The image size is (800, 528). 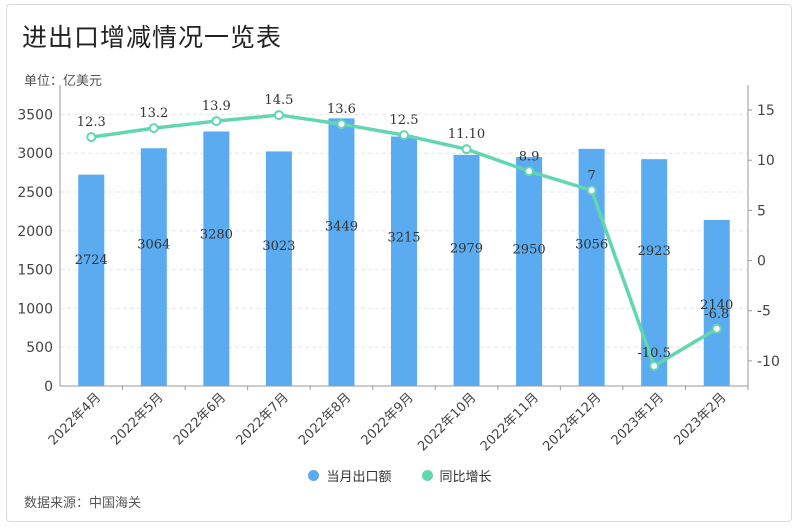 I want to click on x-tick-label: 2022年6月, so click(x=200, y=419).